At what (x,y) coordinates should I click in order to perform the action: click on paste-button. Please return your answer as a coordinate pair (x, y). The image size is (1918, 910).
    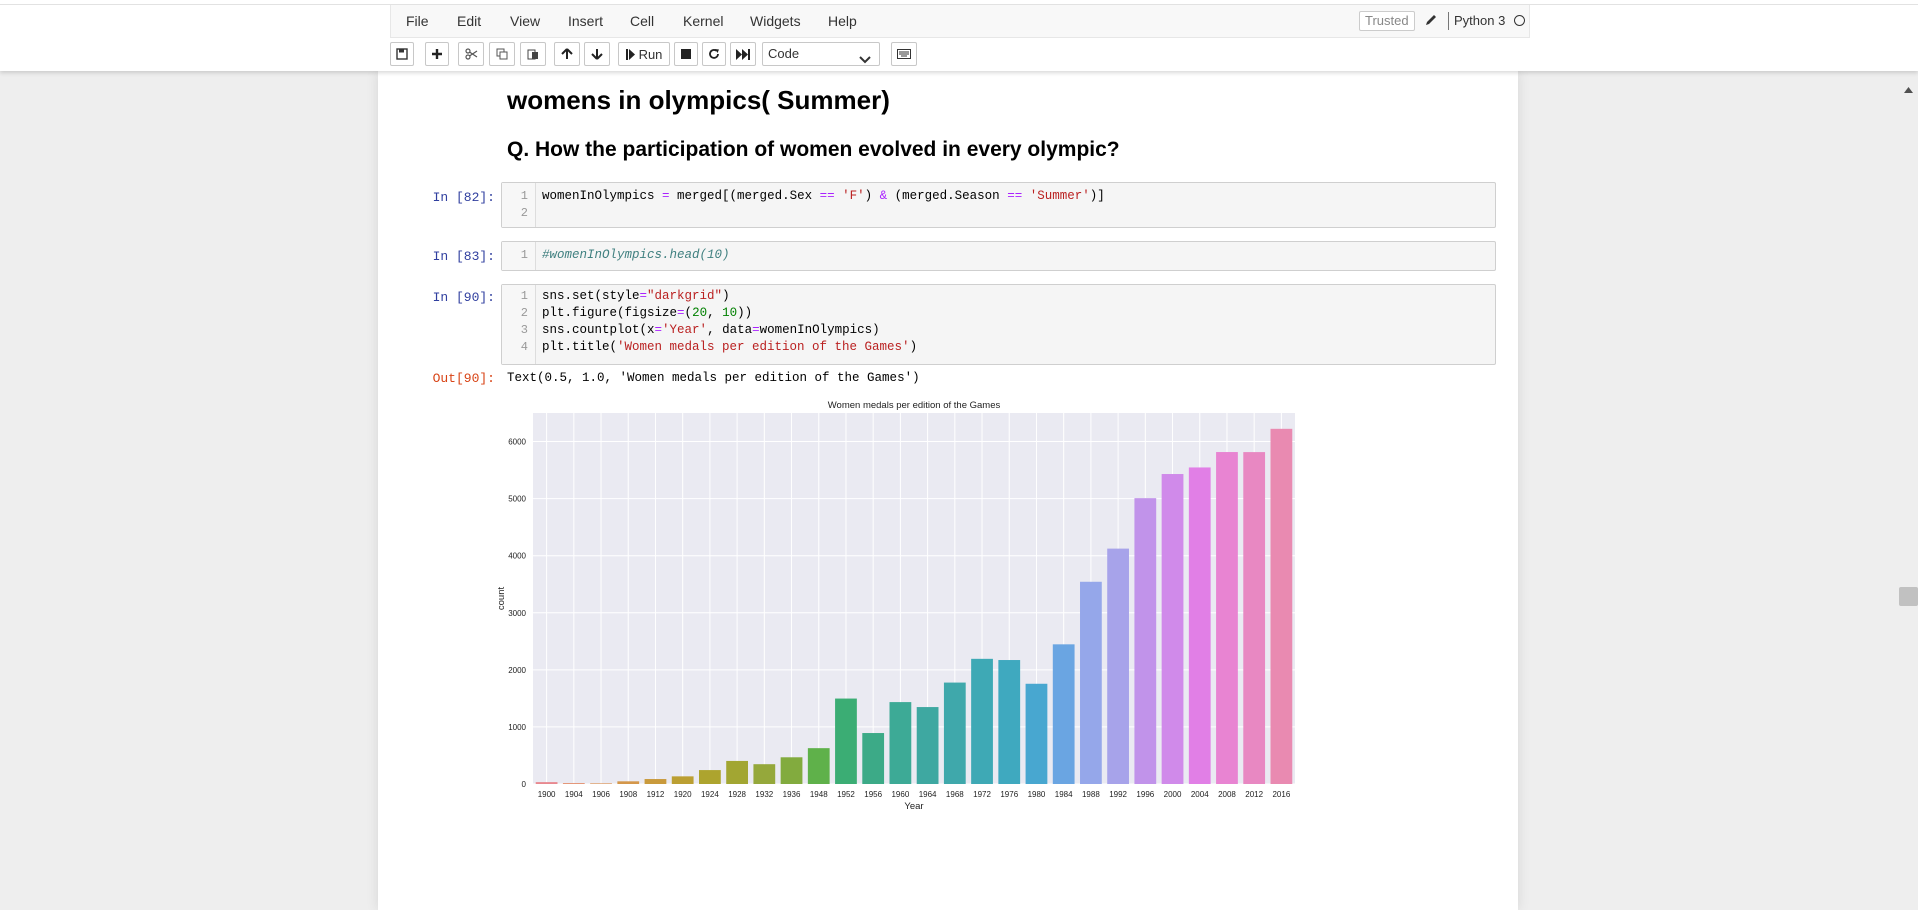
    Looking at the image, I should click on (533, 54).